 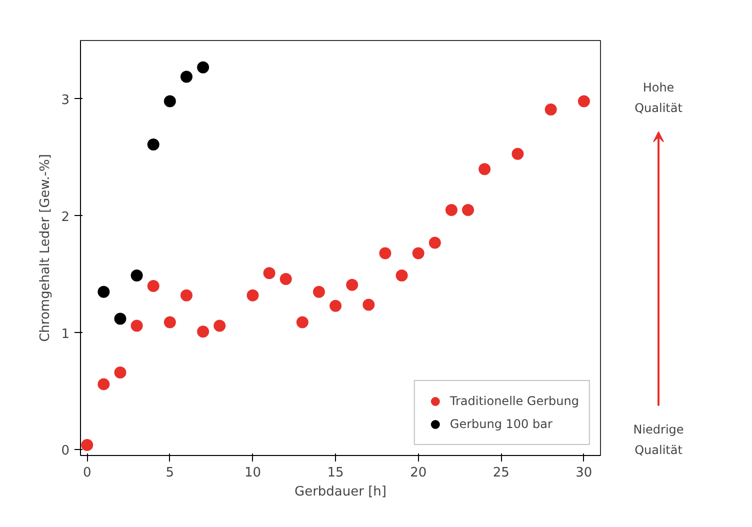 What do you see at coordinates (65, 100) in the screenshot?
I see `y-tick-label: 3` at bounding box center [65, 100].